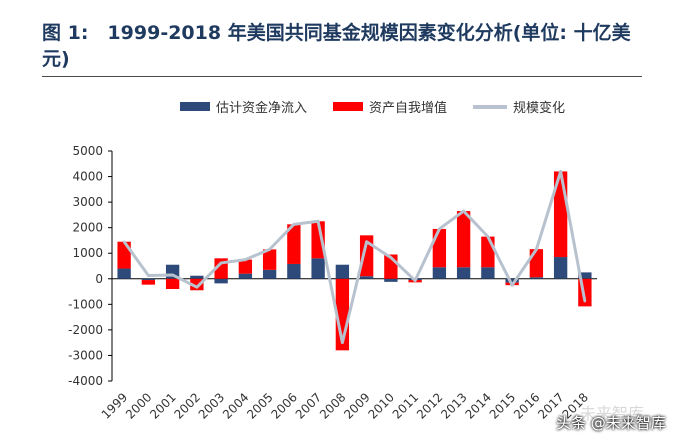  I want to click on legend-item-appreciation: 资产自我增值, so click(390, 106).